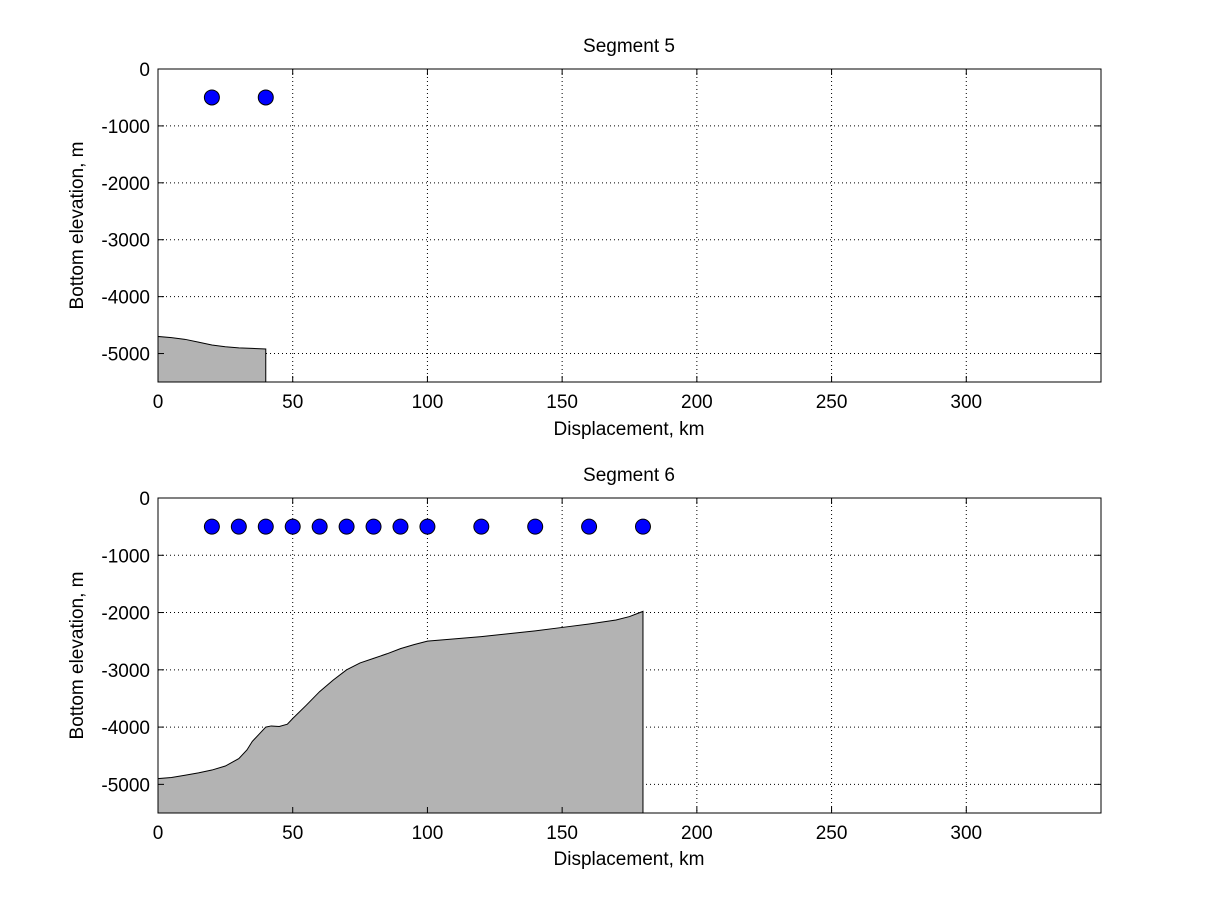 The image size is (1218, 919). Describe the element at coordinates (629, 46) in the screenshot. I see `chart-title: Segment 5` at that location.